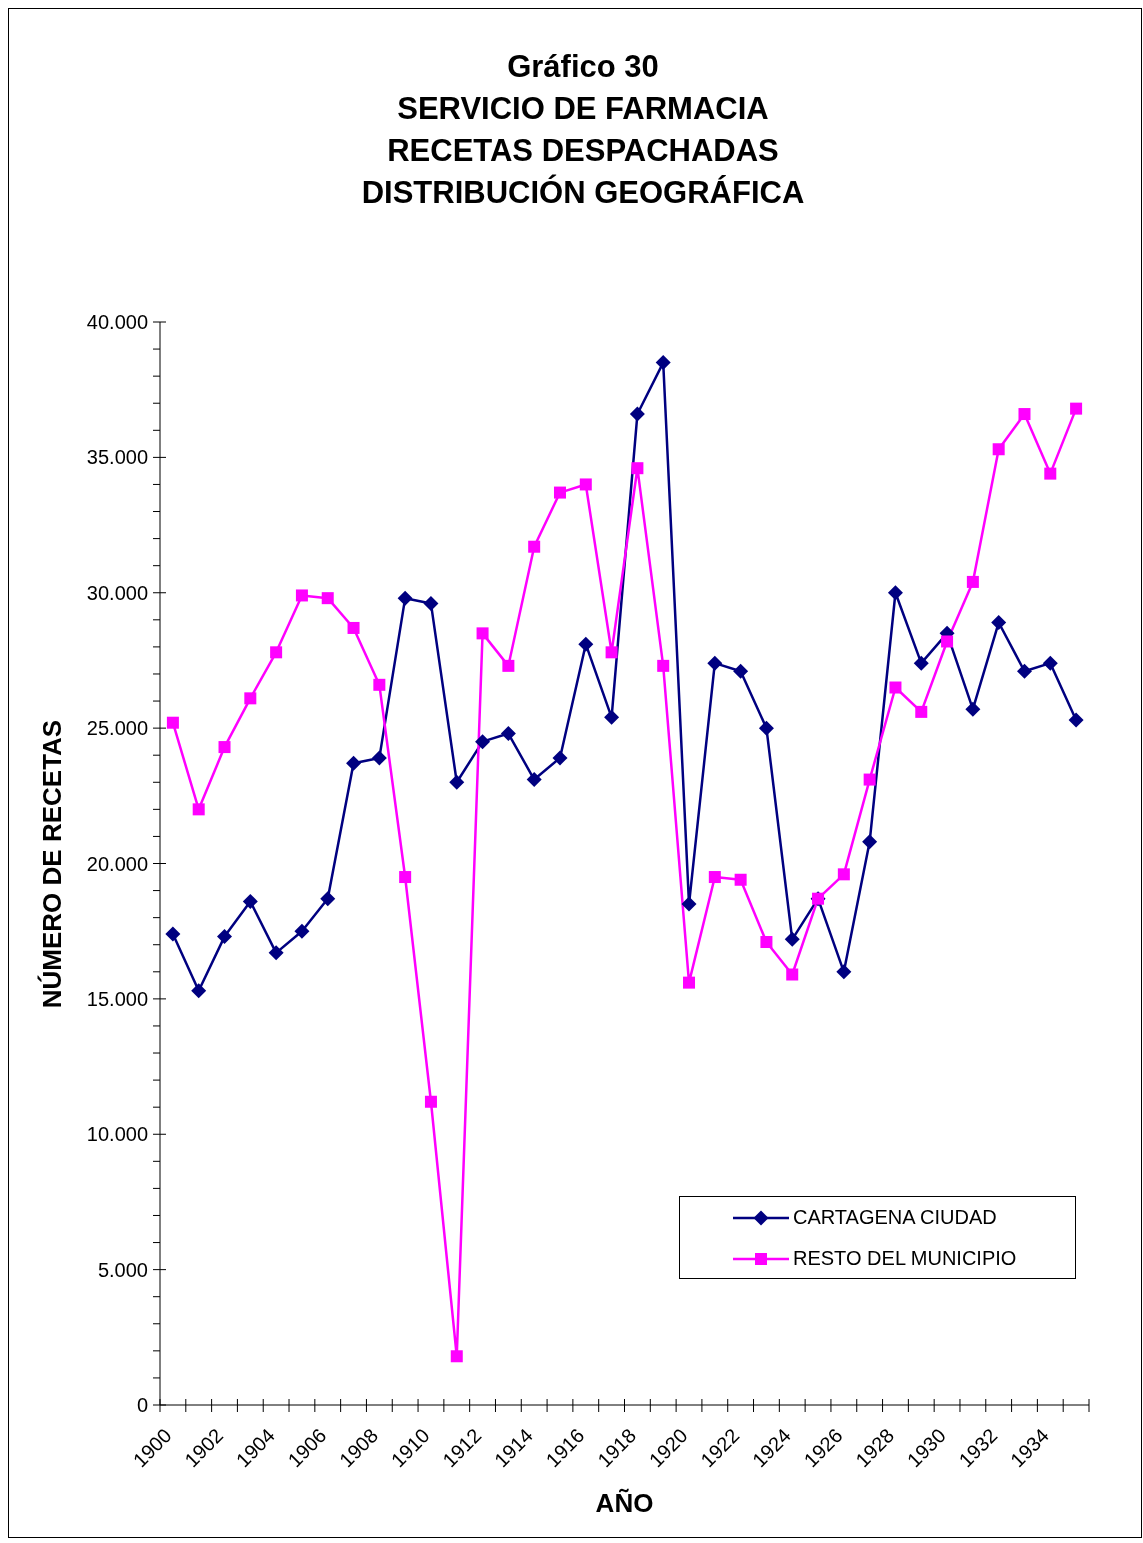  What do you see at coordinates (583, 130) in the screenshot?
I see `chart-title: Gráfico 30 SERVICIO DE FARMACIA RECETAS DESPACHADAS DISTRIBUCIÓN GEOGRÁFICA` at bounding box center [583, 130].